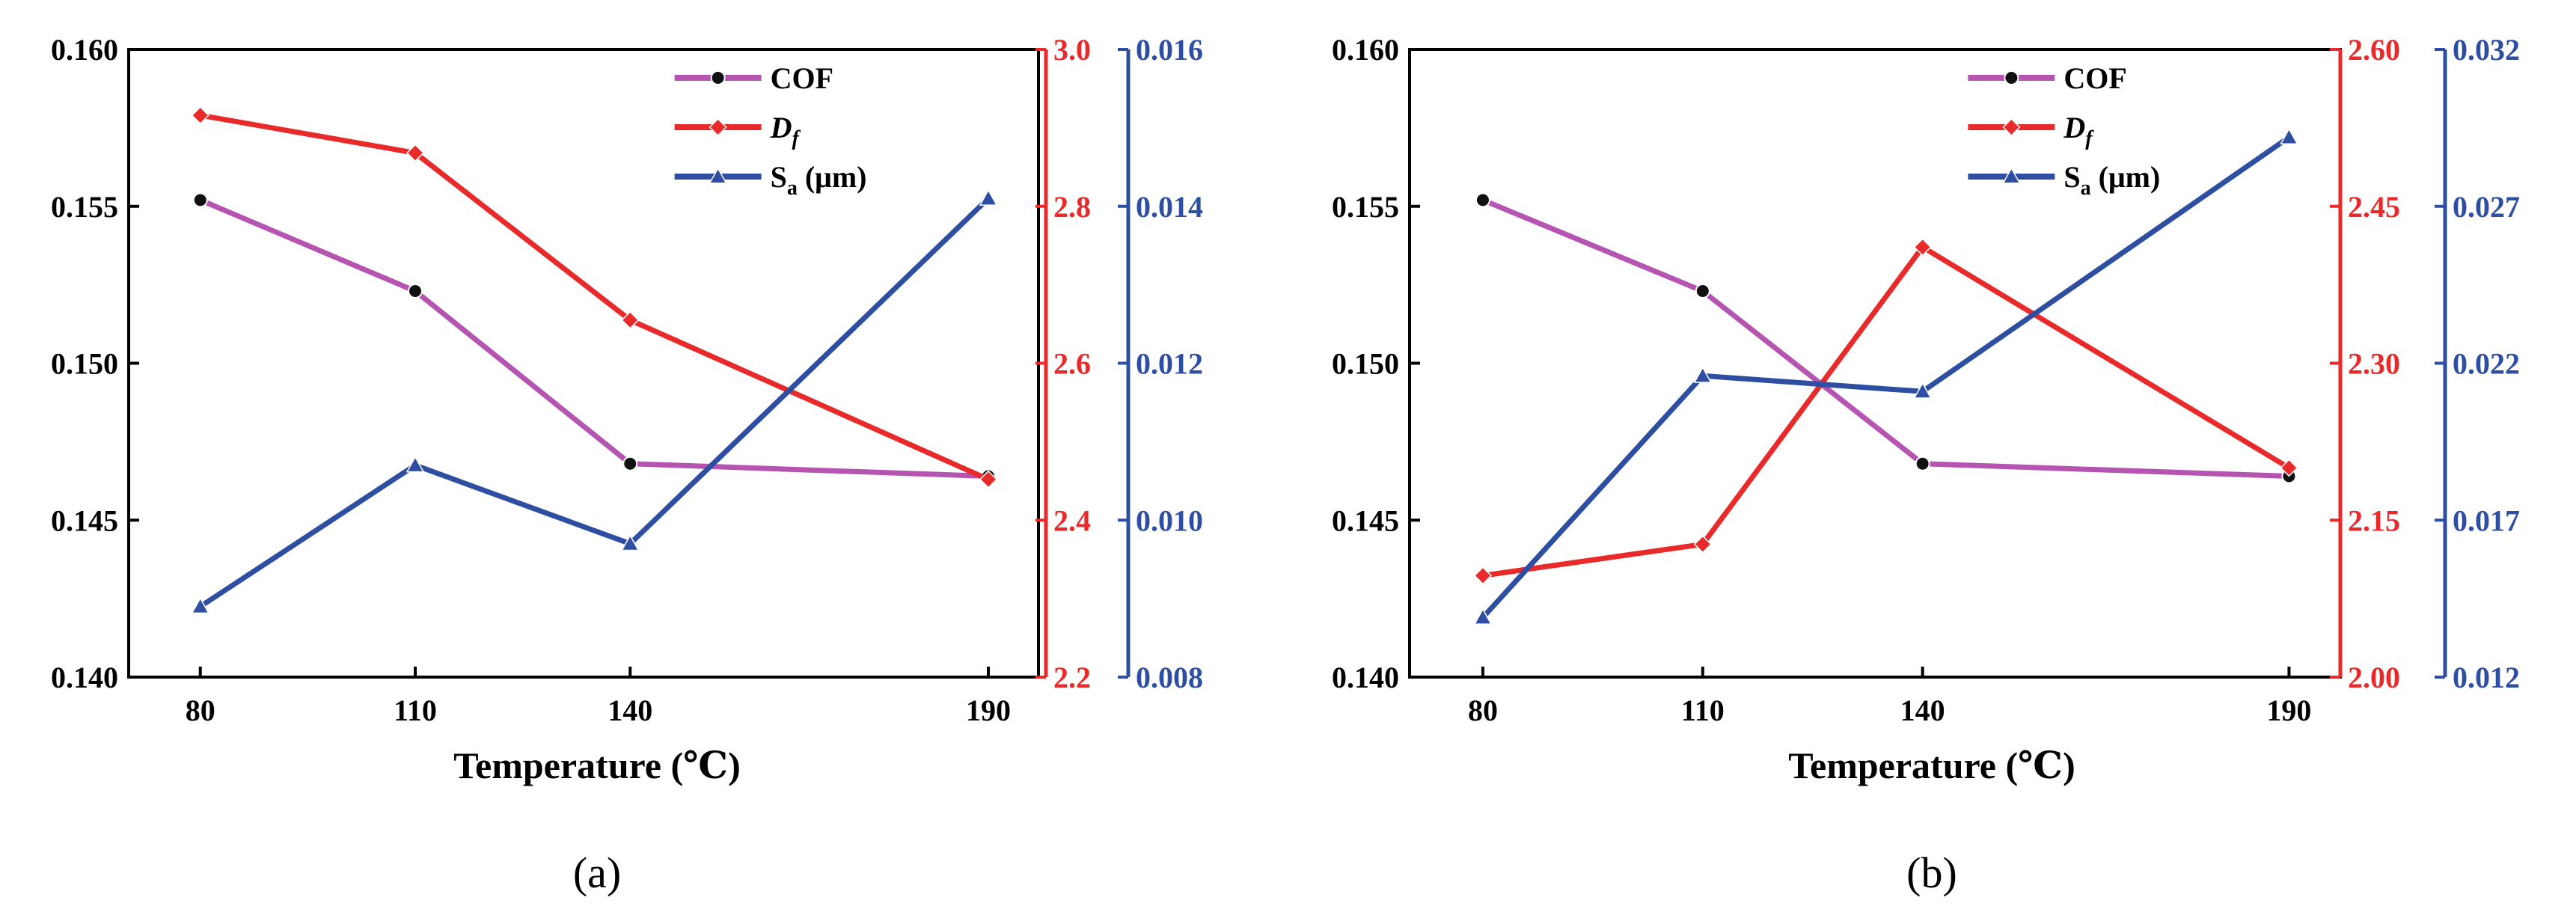 The height and width of the screenshot is (921, 2576). What do you see at coordinates (2374, 677) in the screenshot?
I see `df-axis-tick-label: 2.00` at bounding box center [2374, 677].